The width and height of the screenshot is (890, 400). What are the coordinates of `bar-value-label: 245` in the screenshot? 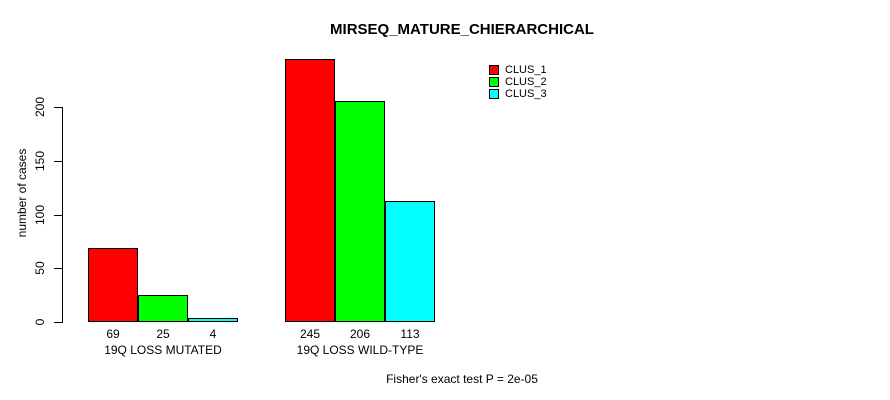 It's located at (310, 334).